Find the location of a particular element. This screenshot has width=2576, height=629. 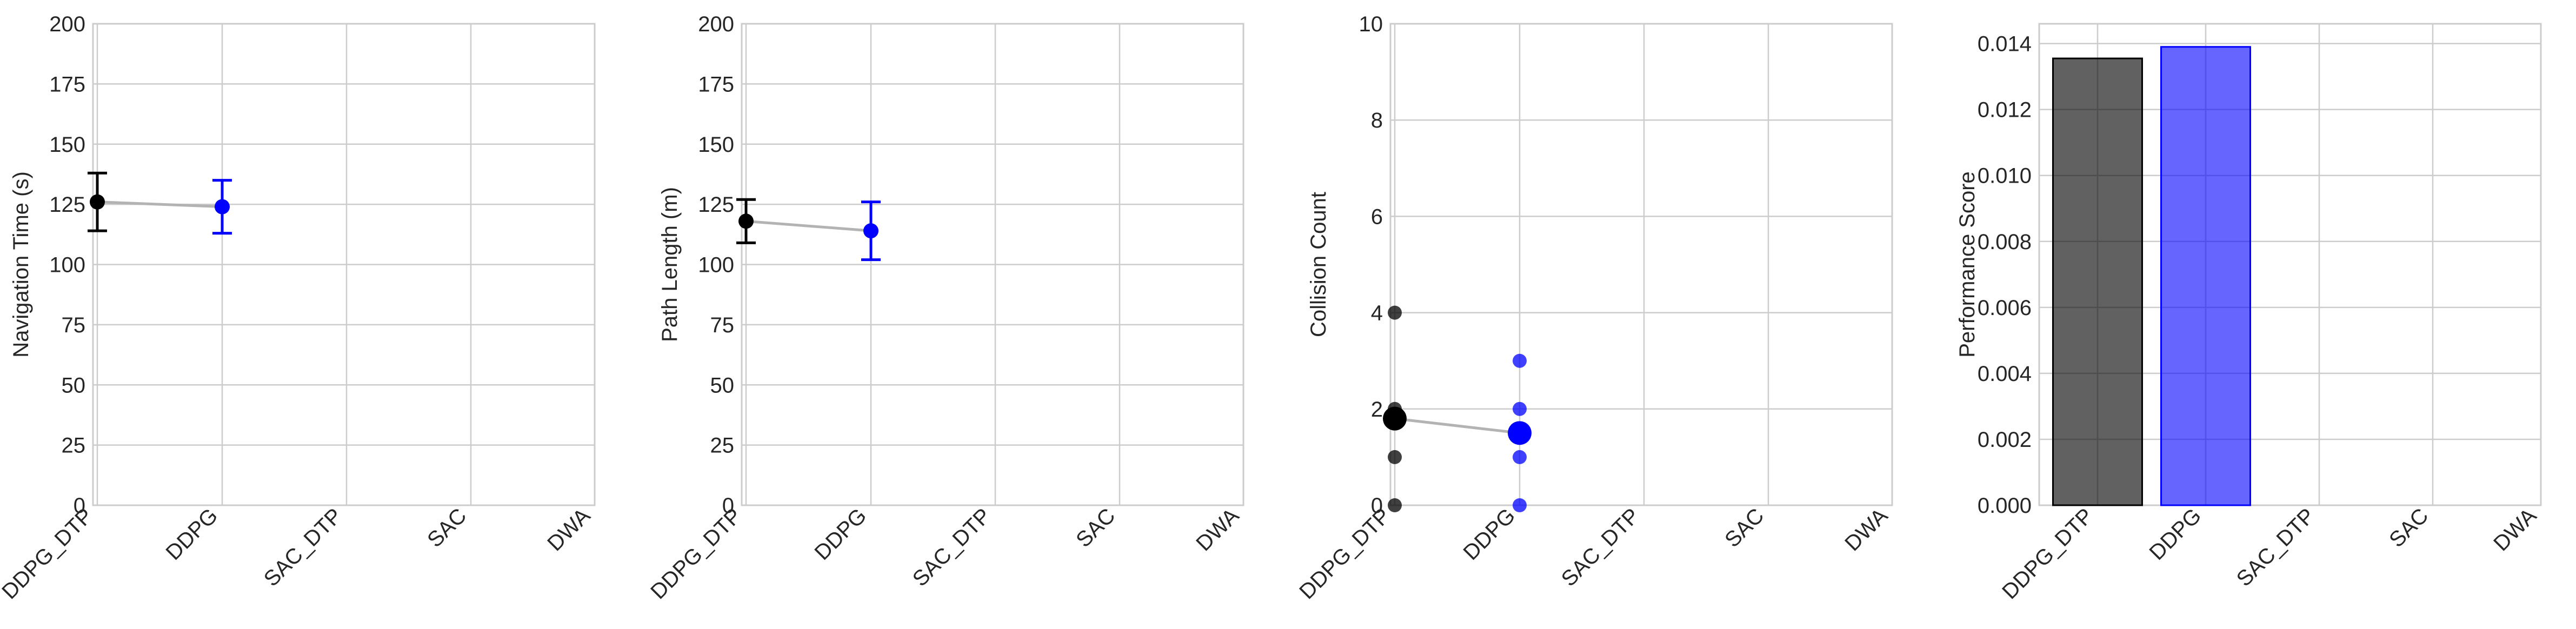

y-axis-label: Path Length (m) is located at coordinates (670, 264).